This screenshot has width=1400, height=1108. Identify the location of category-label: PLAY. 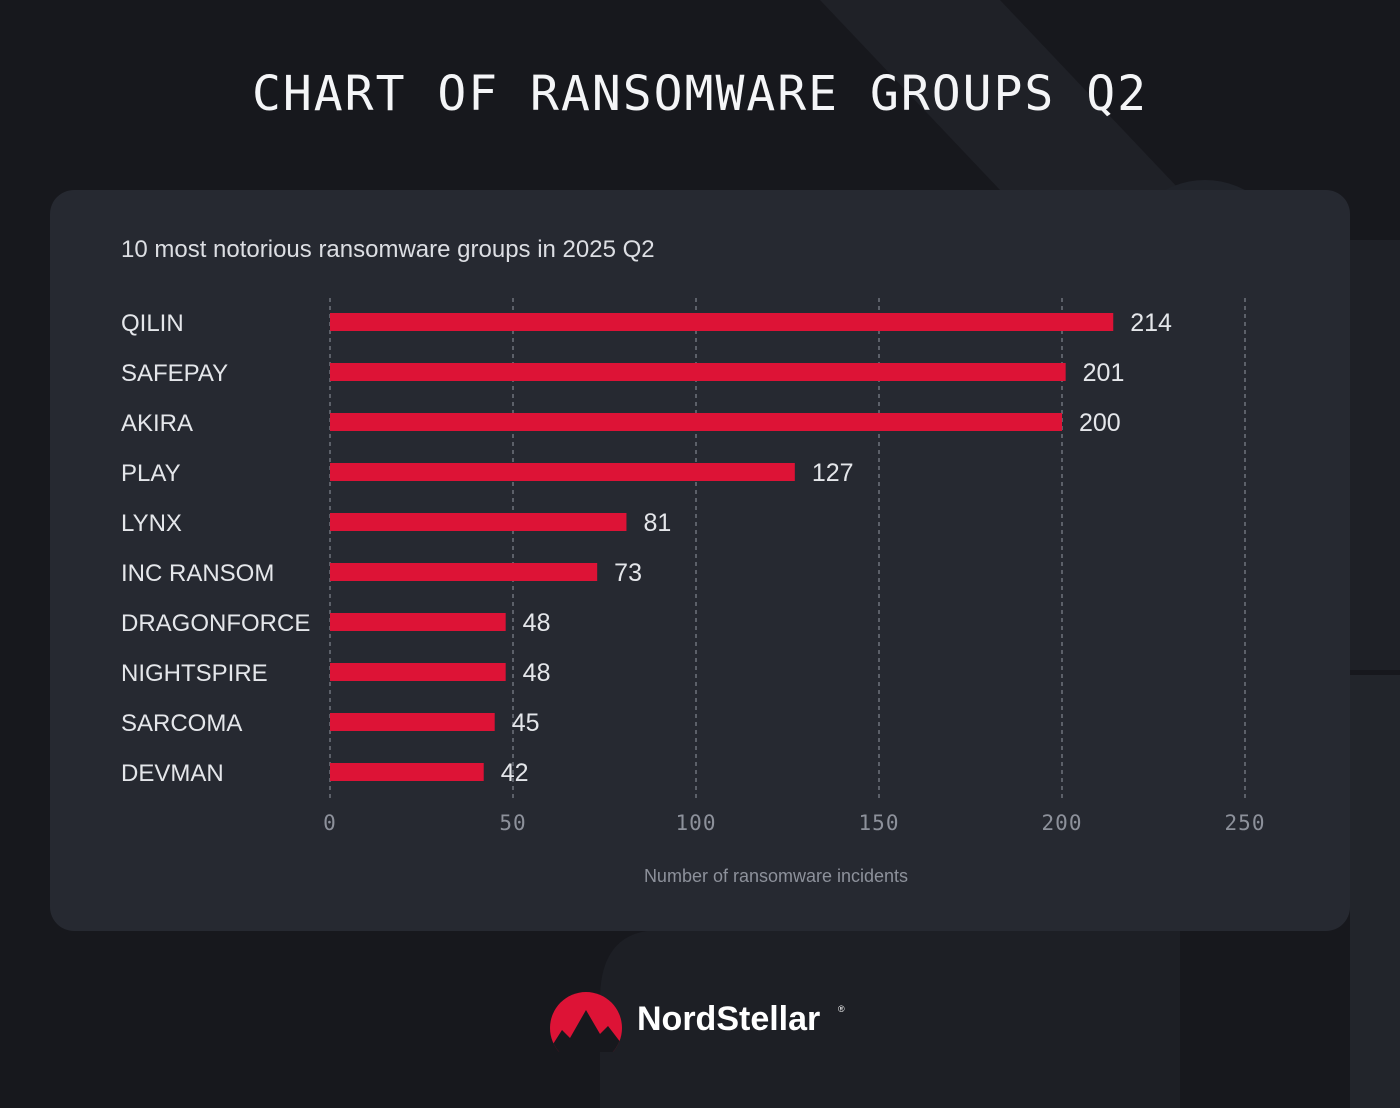
(151, 473).